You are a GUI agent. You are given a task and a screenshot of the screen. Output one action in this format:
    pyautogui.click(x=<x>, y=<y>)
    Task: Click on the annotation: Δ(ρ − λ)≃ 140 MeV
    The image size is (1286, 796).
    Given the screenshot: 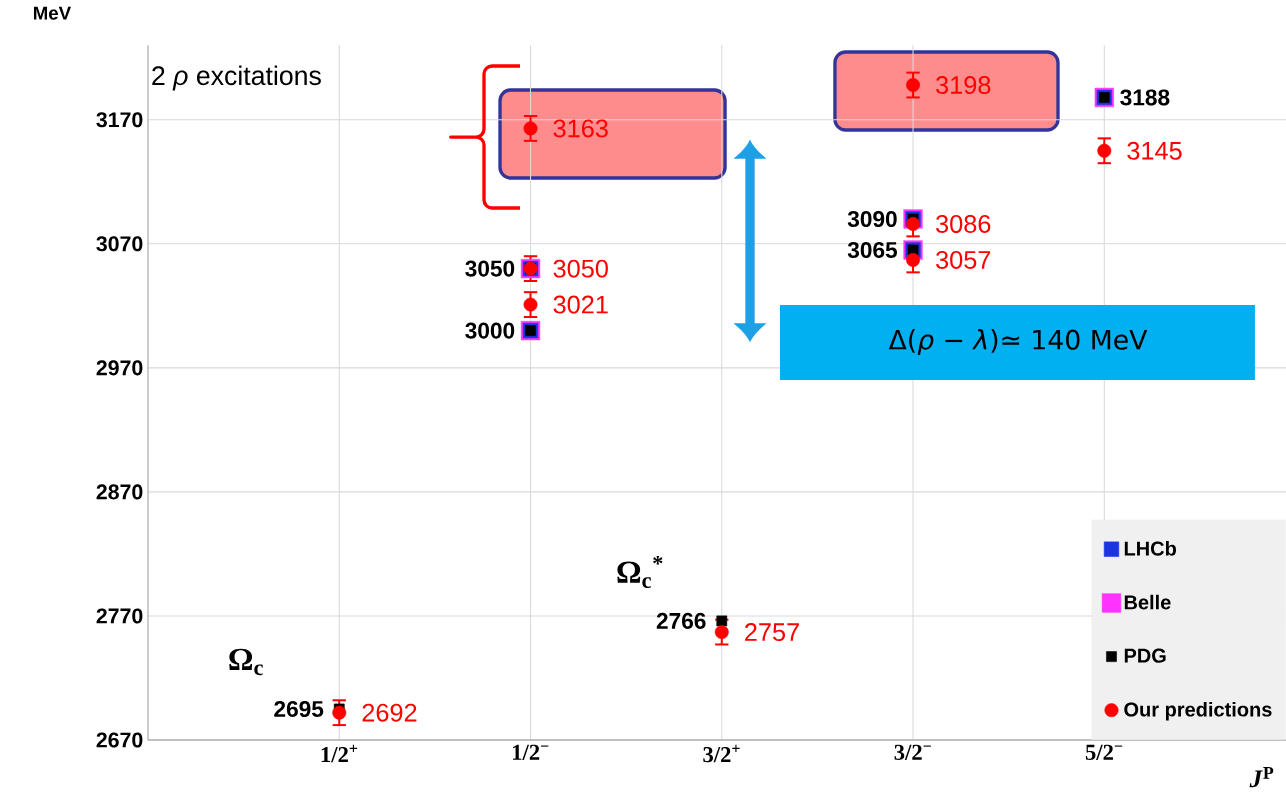 What is the action you would take?
    pyautogui.click(x=1018, y=342)
    